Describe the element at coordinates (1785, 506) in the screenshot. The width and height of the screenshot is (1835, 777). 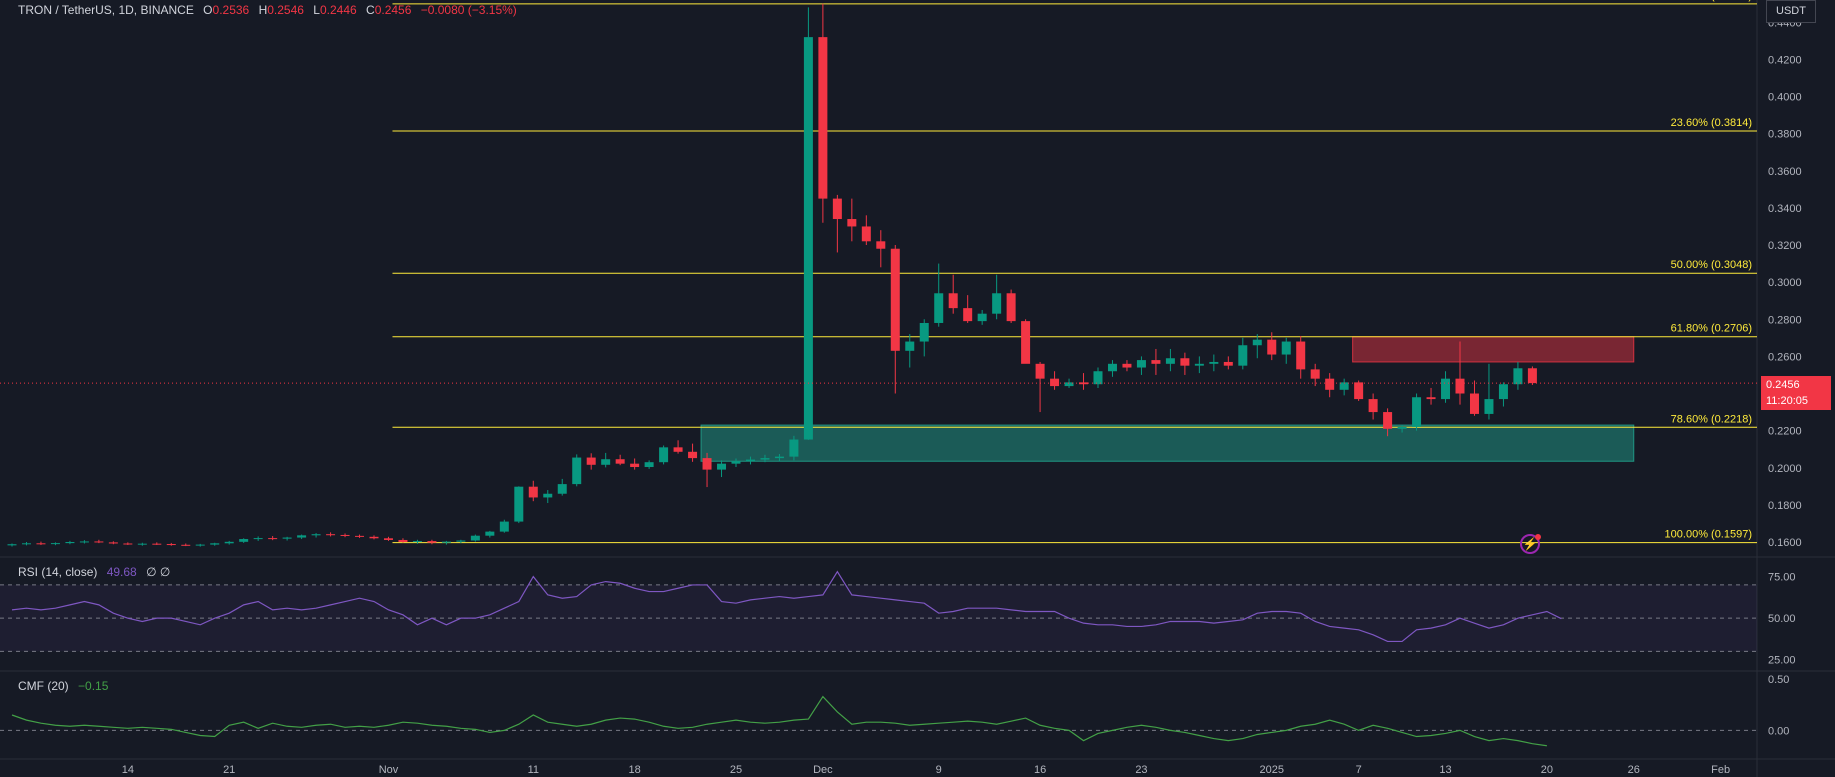
I see `price-tick-label: 0.1800` at that location.